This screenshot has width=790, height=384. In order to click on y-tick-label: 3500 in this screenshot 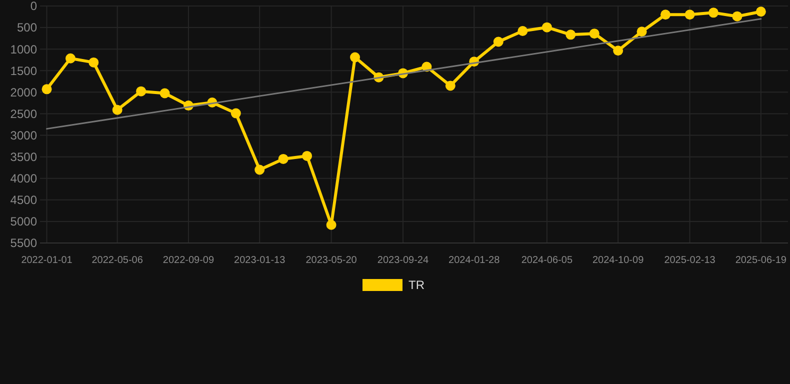, I will do `click(24, 157)`.